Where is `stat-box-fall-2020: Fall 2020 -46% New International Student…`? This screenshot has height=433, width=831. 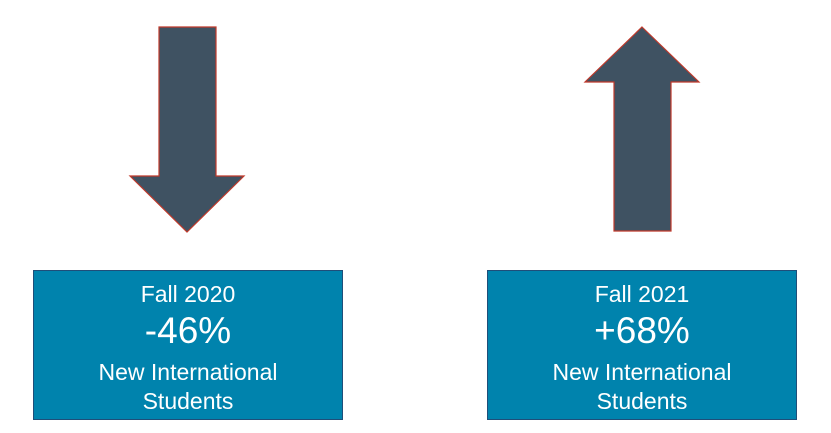 stat-box-fall-2020: Fall 2020 -46% New International Student… is located at coordinates (188, 345).